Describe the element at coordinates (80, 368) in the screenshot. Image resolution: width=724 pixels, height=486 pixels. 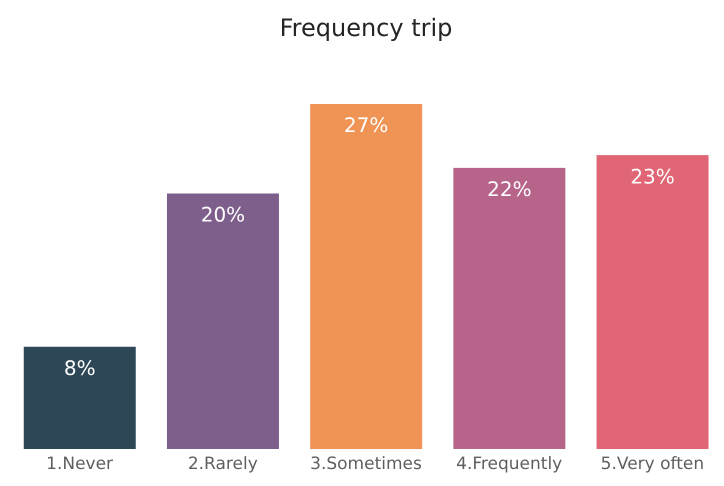
I see `data-label: 8%` at that location.